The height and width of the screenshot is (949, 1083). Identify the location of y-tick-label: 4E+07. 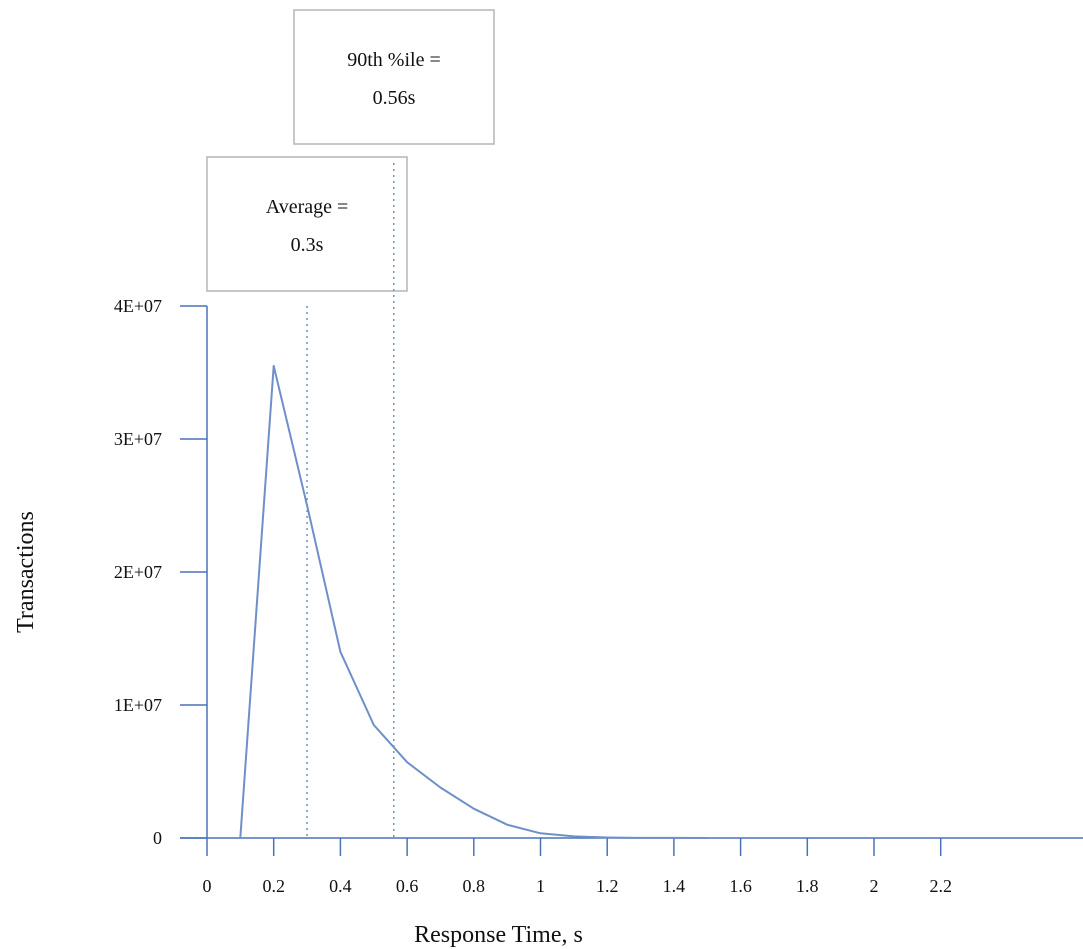
(138, 306).